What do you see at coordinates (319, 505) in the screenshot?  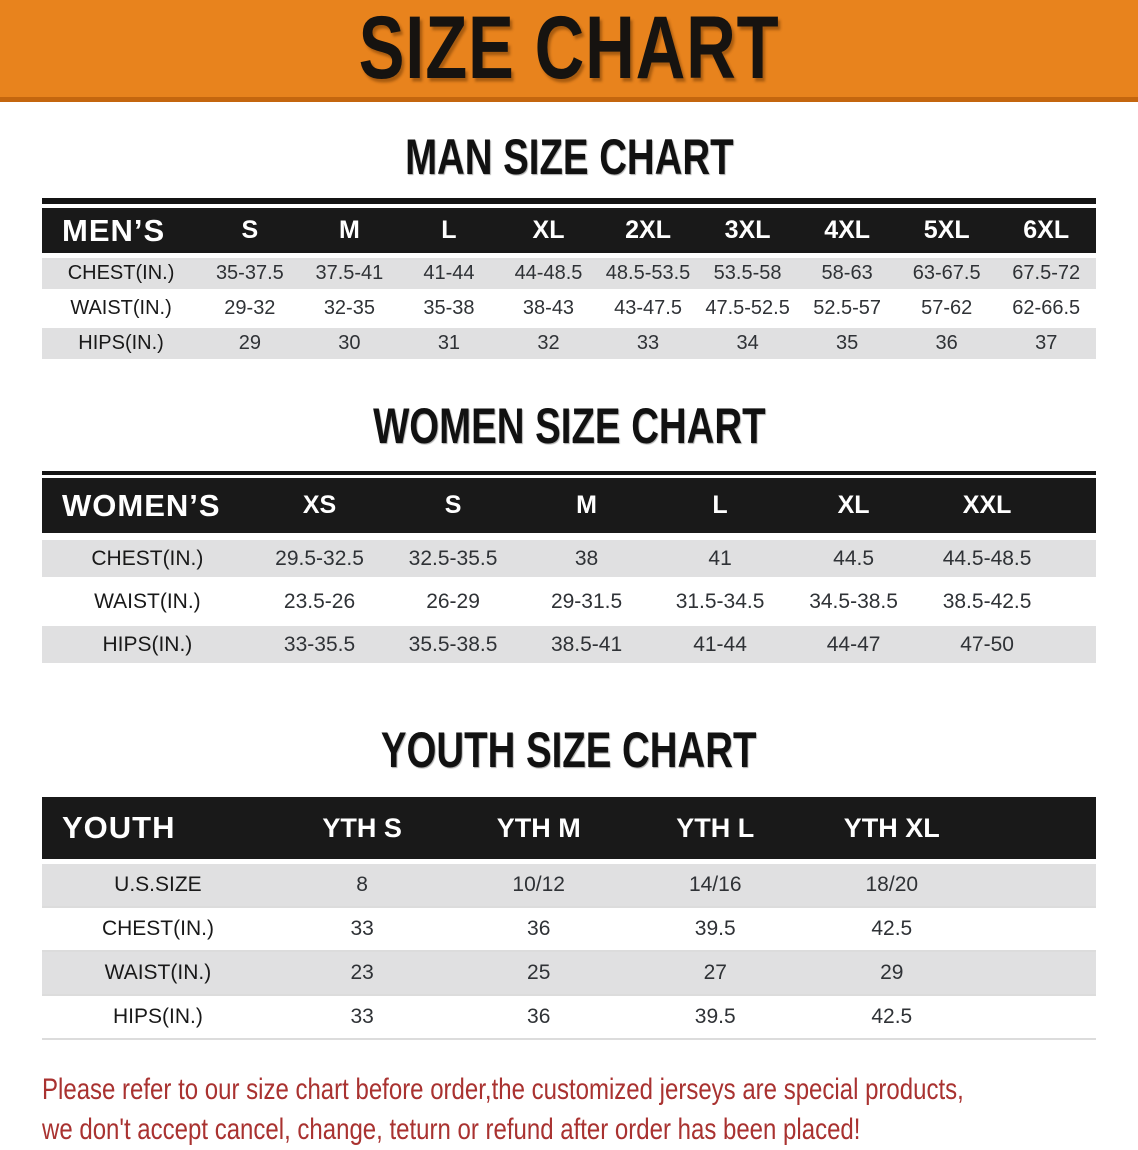 I see `size-header-cell: XS` at bounding box center [319, 505].